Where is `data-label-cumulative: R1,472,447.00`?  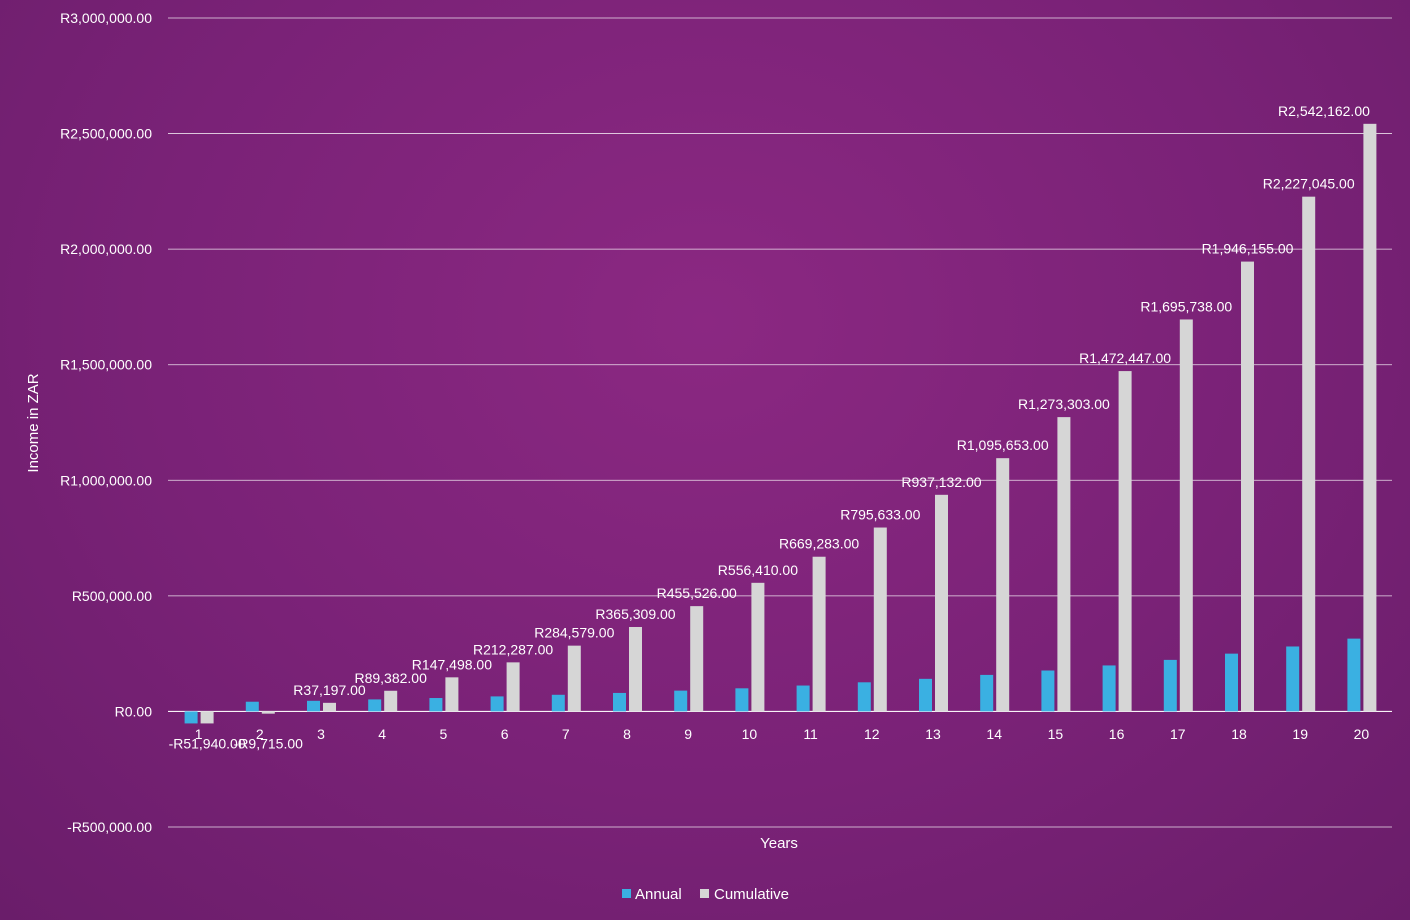 data-label-cumulative: R1,472,447.00 is located at coordinates (1125, 358).